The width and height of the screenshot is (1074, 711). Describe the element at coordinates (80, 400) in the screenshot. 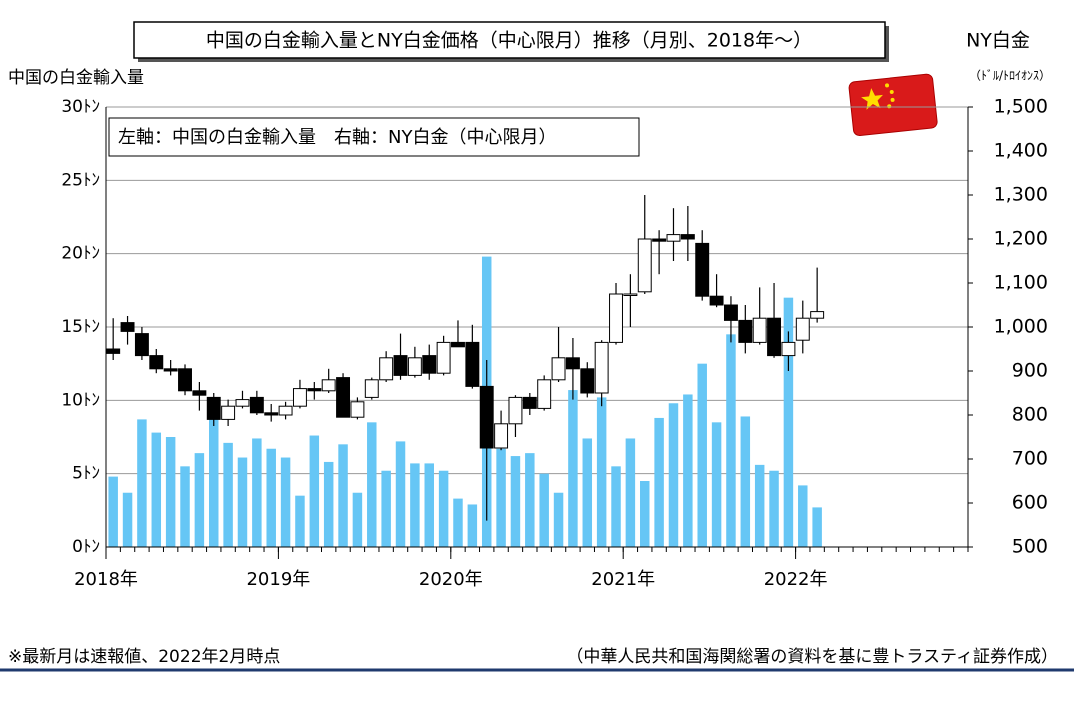

I see `y-tick-label: 10ﾄﾝ` at that location.